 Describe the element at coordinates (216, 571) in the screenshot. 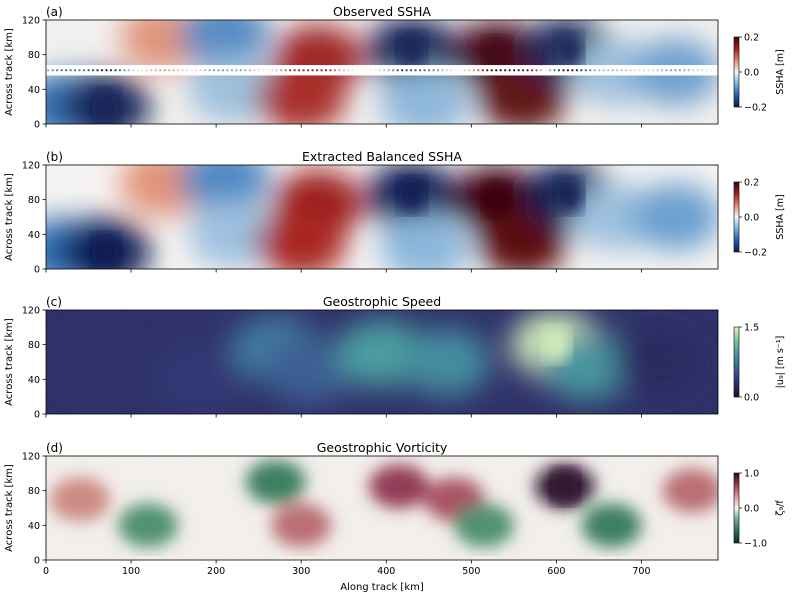

I see `x-tick-label: 200` at that location.